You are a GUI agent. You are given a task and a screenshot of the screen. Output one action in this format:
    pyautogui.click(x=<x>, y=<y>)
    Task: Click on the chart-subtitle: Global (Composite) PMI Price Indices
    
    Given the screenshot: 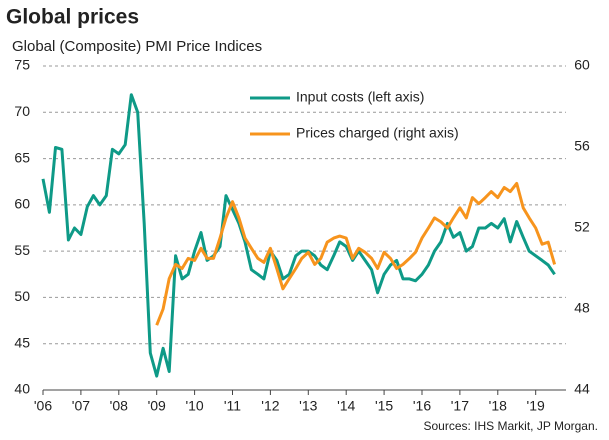 What is the action you would take?
    pyautogui.click(x=137, y=46)
    